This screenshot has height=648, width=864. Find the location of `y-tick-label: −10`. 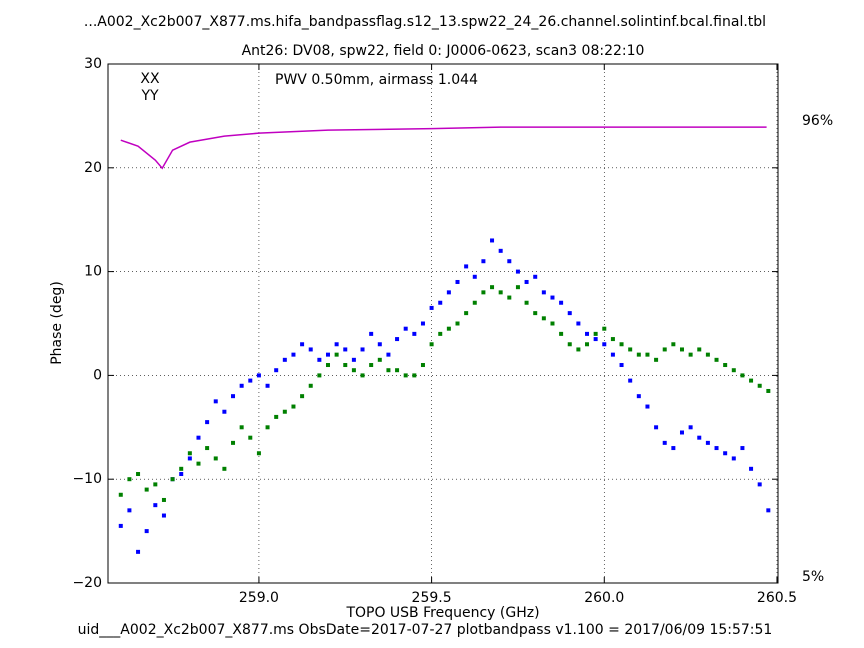

y-tick-label: −10 is located at coordinates (87, 479).